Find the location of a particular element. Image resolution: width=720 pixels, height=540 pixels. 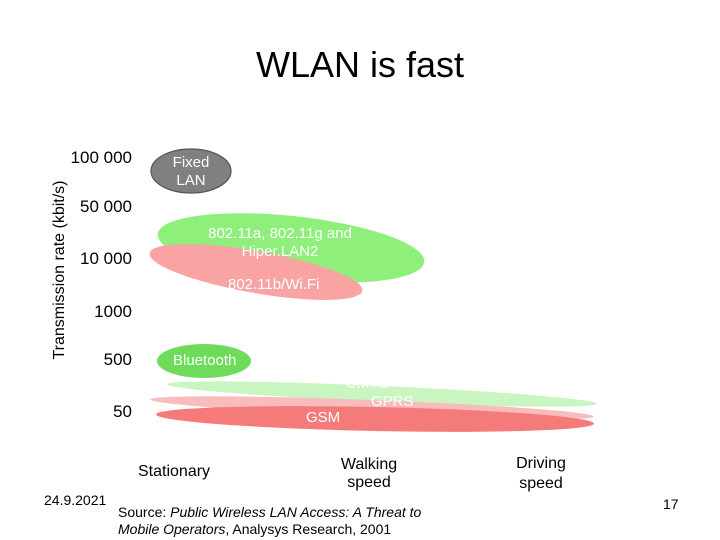

umts-ellipse is located at coordinates (382, 394).